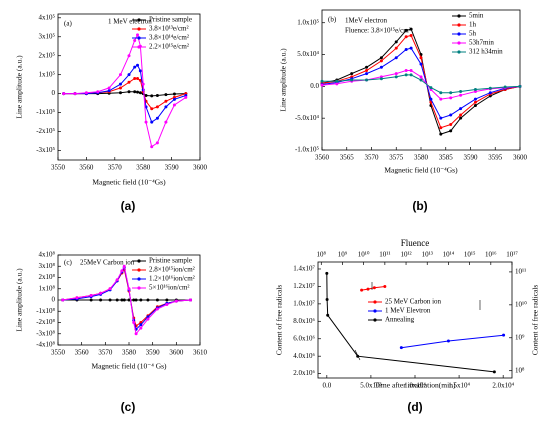 The width and height of the screenshot is (550, 423). What do you see at coordinates (279, 320) in the screenshot?
I see `y-axis-label: Content of free radicals` at bounding box center [279, 320].